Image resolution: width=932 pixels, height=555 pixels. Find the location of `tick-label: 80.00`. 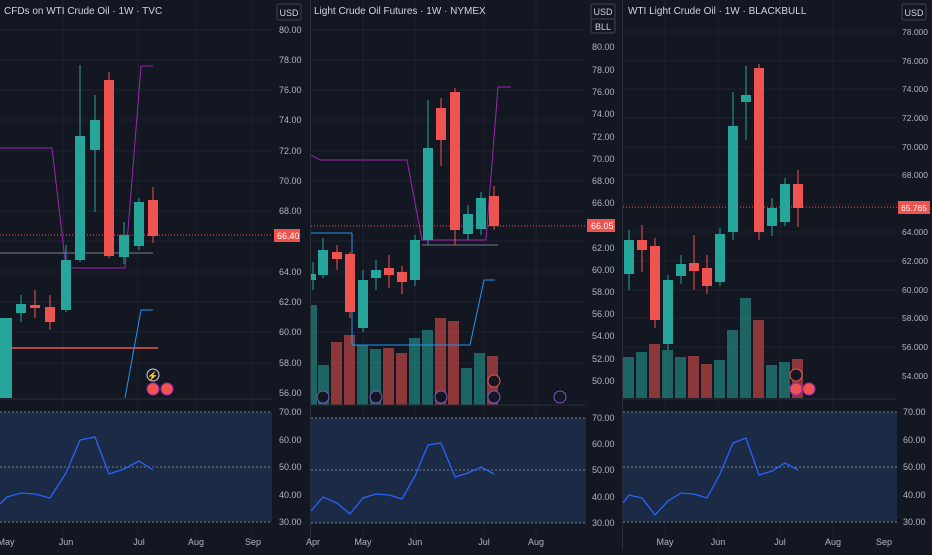

tick-label: 80.00 is located at coordinates (603, 47).